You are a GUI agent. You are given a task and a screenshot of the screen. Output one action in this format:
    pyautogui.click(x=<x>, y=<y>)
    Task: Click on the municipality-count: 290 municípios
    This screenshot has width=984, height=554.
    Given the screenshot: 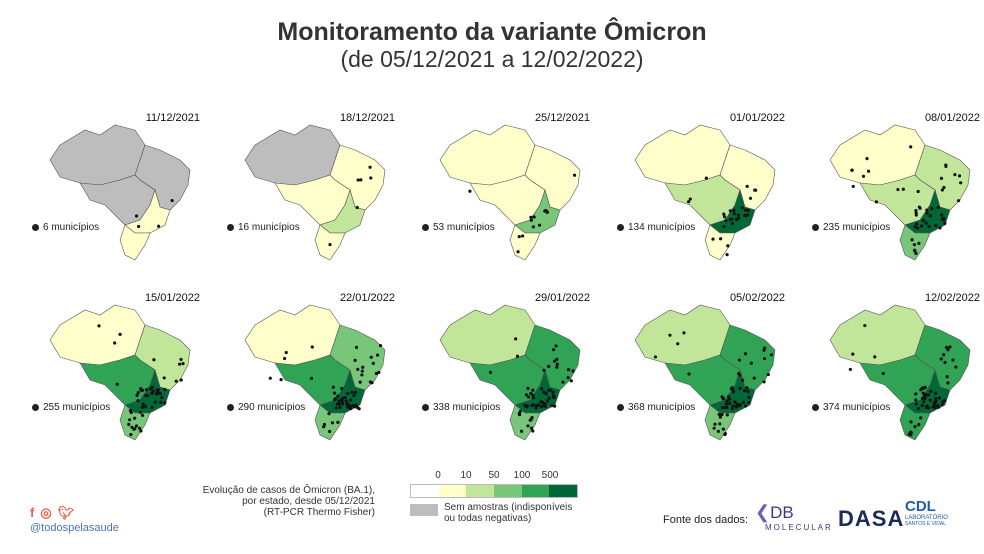 What is the action you would take?
    pyautogui.click(x=266, y=407)
    